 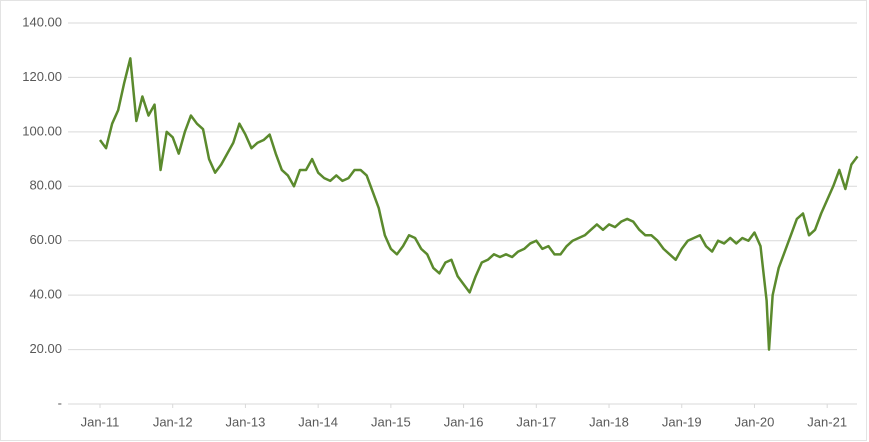 What do you see at coordinates (42, 76) in the screenshot?
I see `y-tick-label: 120.00` at bounding box center [42, 76].